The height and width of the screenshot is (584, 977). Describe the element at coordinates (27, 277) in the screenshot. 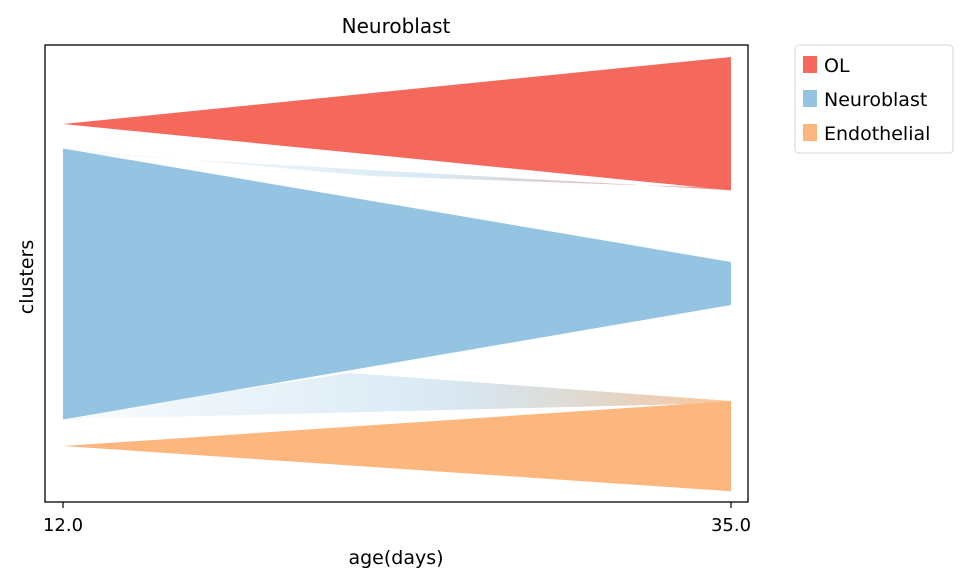

I see `y-axis-label: clusters` at that location.